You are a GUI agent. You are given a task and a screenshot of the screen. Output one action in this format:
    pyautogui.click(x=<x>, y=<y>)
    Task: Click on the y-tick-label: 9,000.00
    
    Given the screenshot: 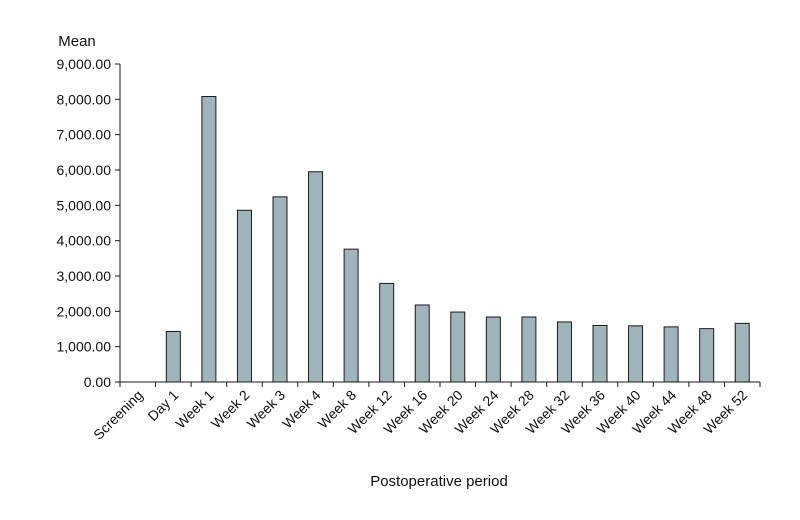 What is the action you would take?
    pyautogui.click(x=84, y=64)
    